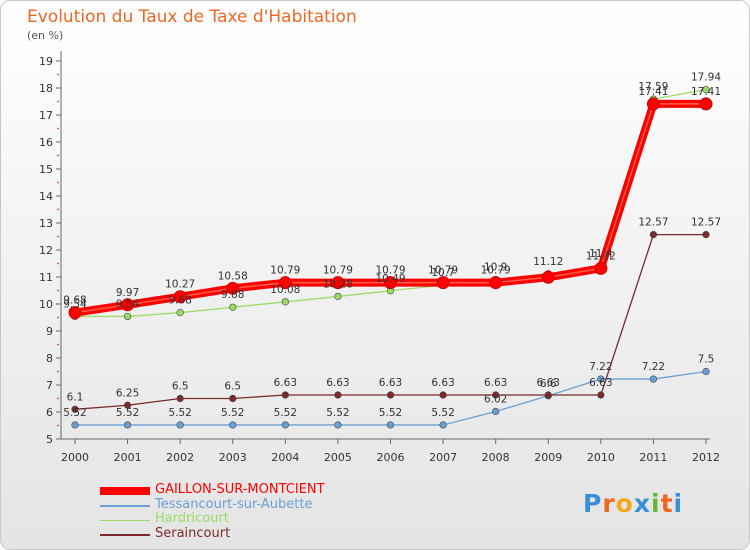 The height and width of the screenshot is (550, 750). Describe the element at coordinates (653, 223) in the screenshot. I see `data-label: 12.57` at that location.